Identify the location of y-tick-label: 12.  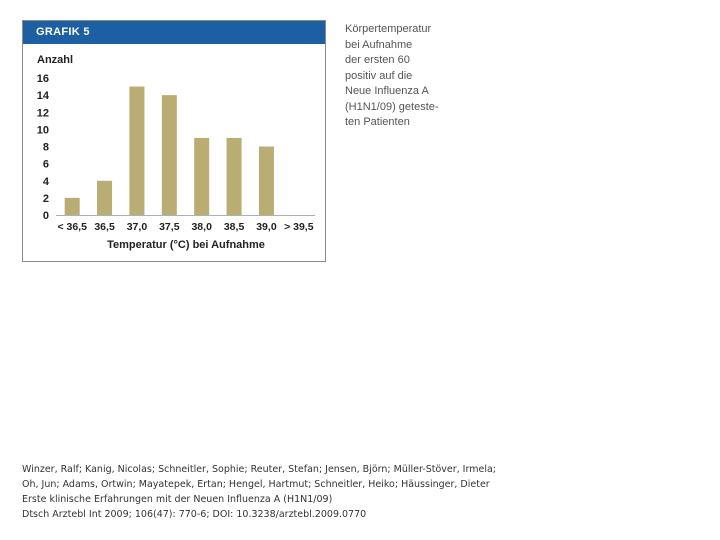
(43, 113).